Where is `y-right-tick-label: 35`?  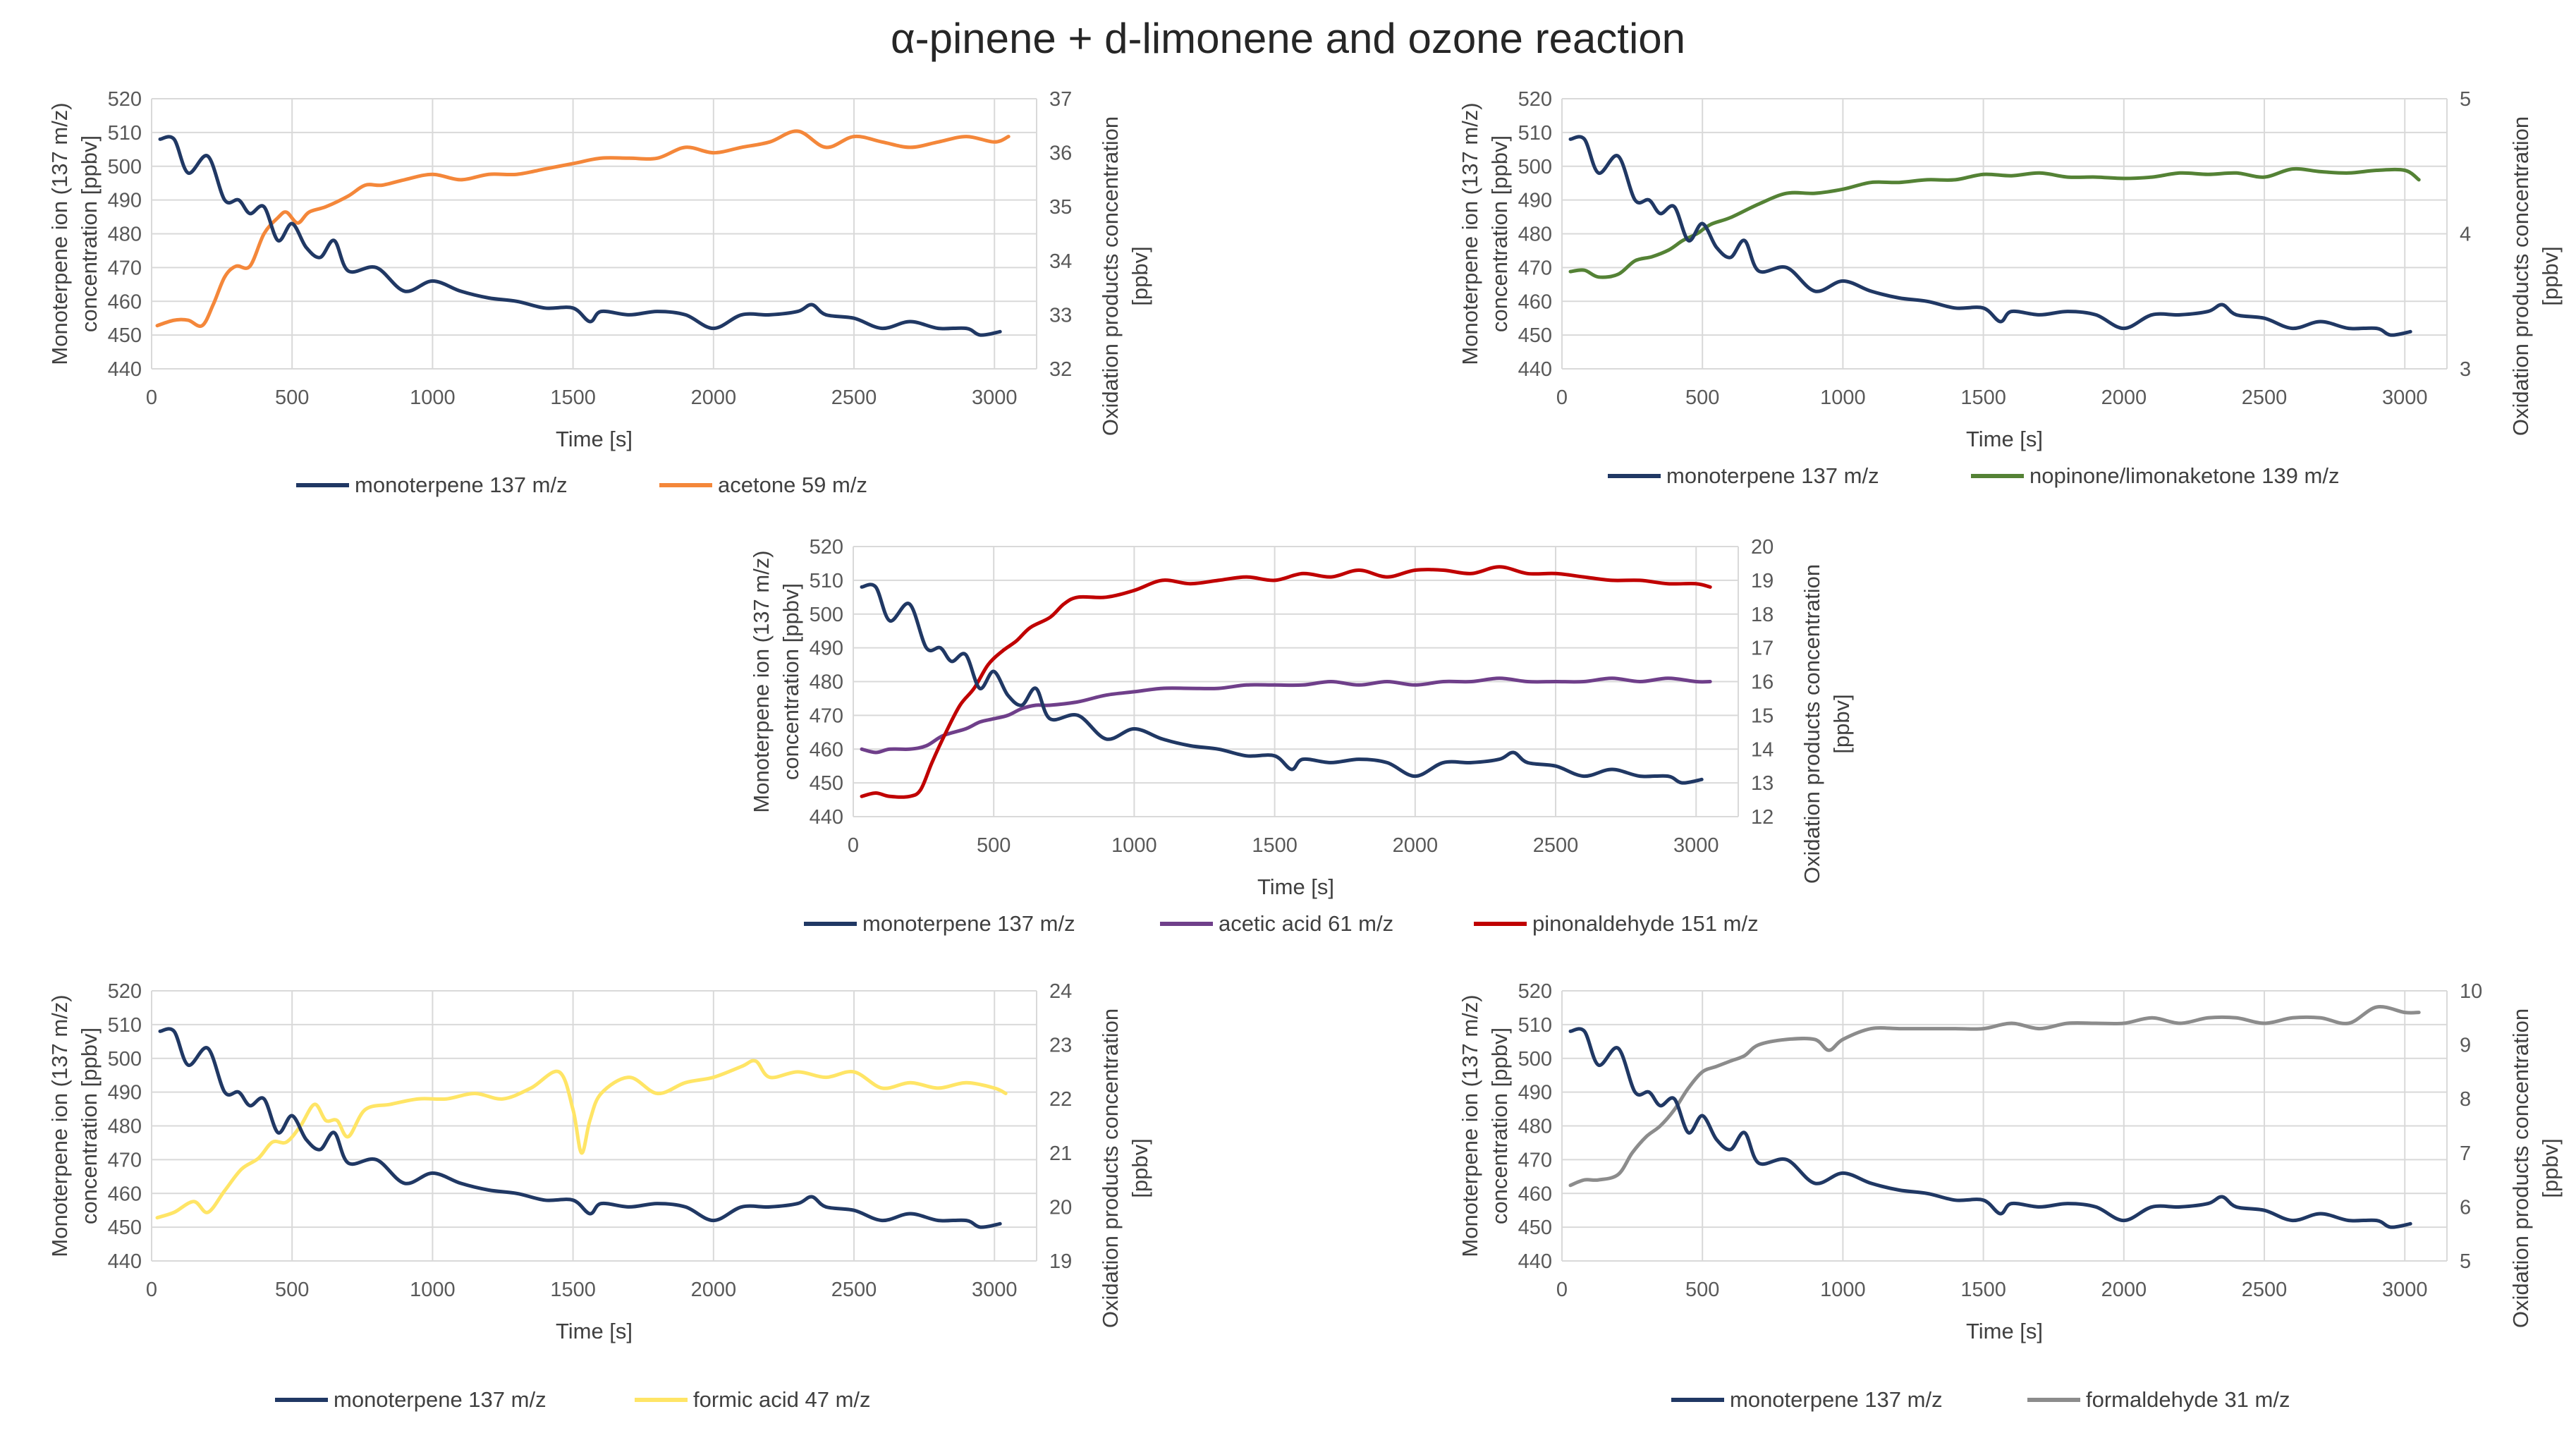
y-right-tick-label: 35 is located at coordinates (1060, 207).